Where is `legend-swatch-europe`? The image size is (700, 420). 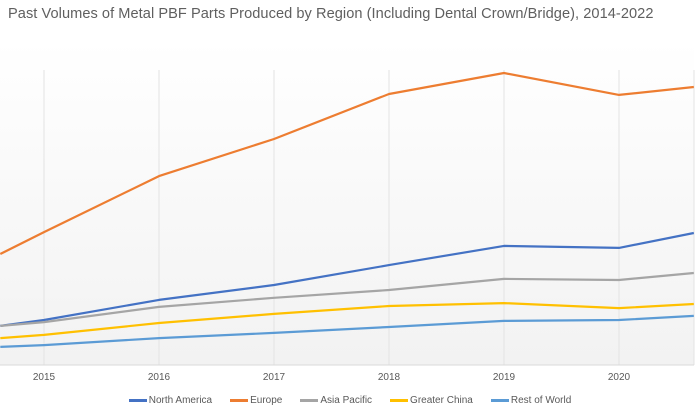
legend-swatch-europe is located at coordinates (239, 400).